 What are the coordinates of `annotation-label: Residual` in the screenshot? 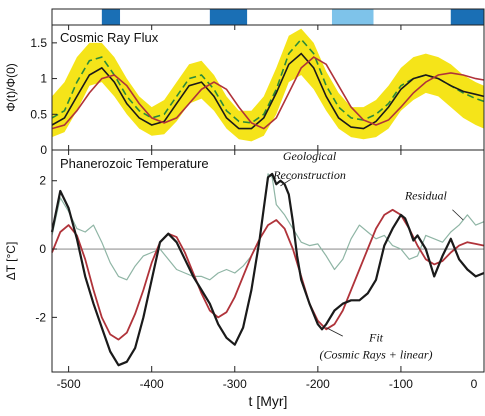 It's located at (426, 196).